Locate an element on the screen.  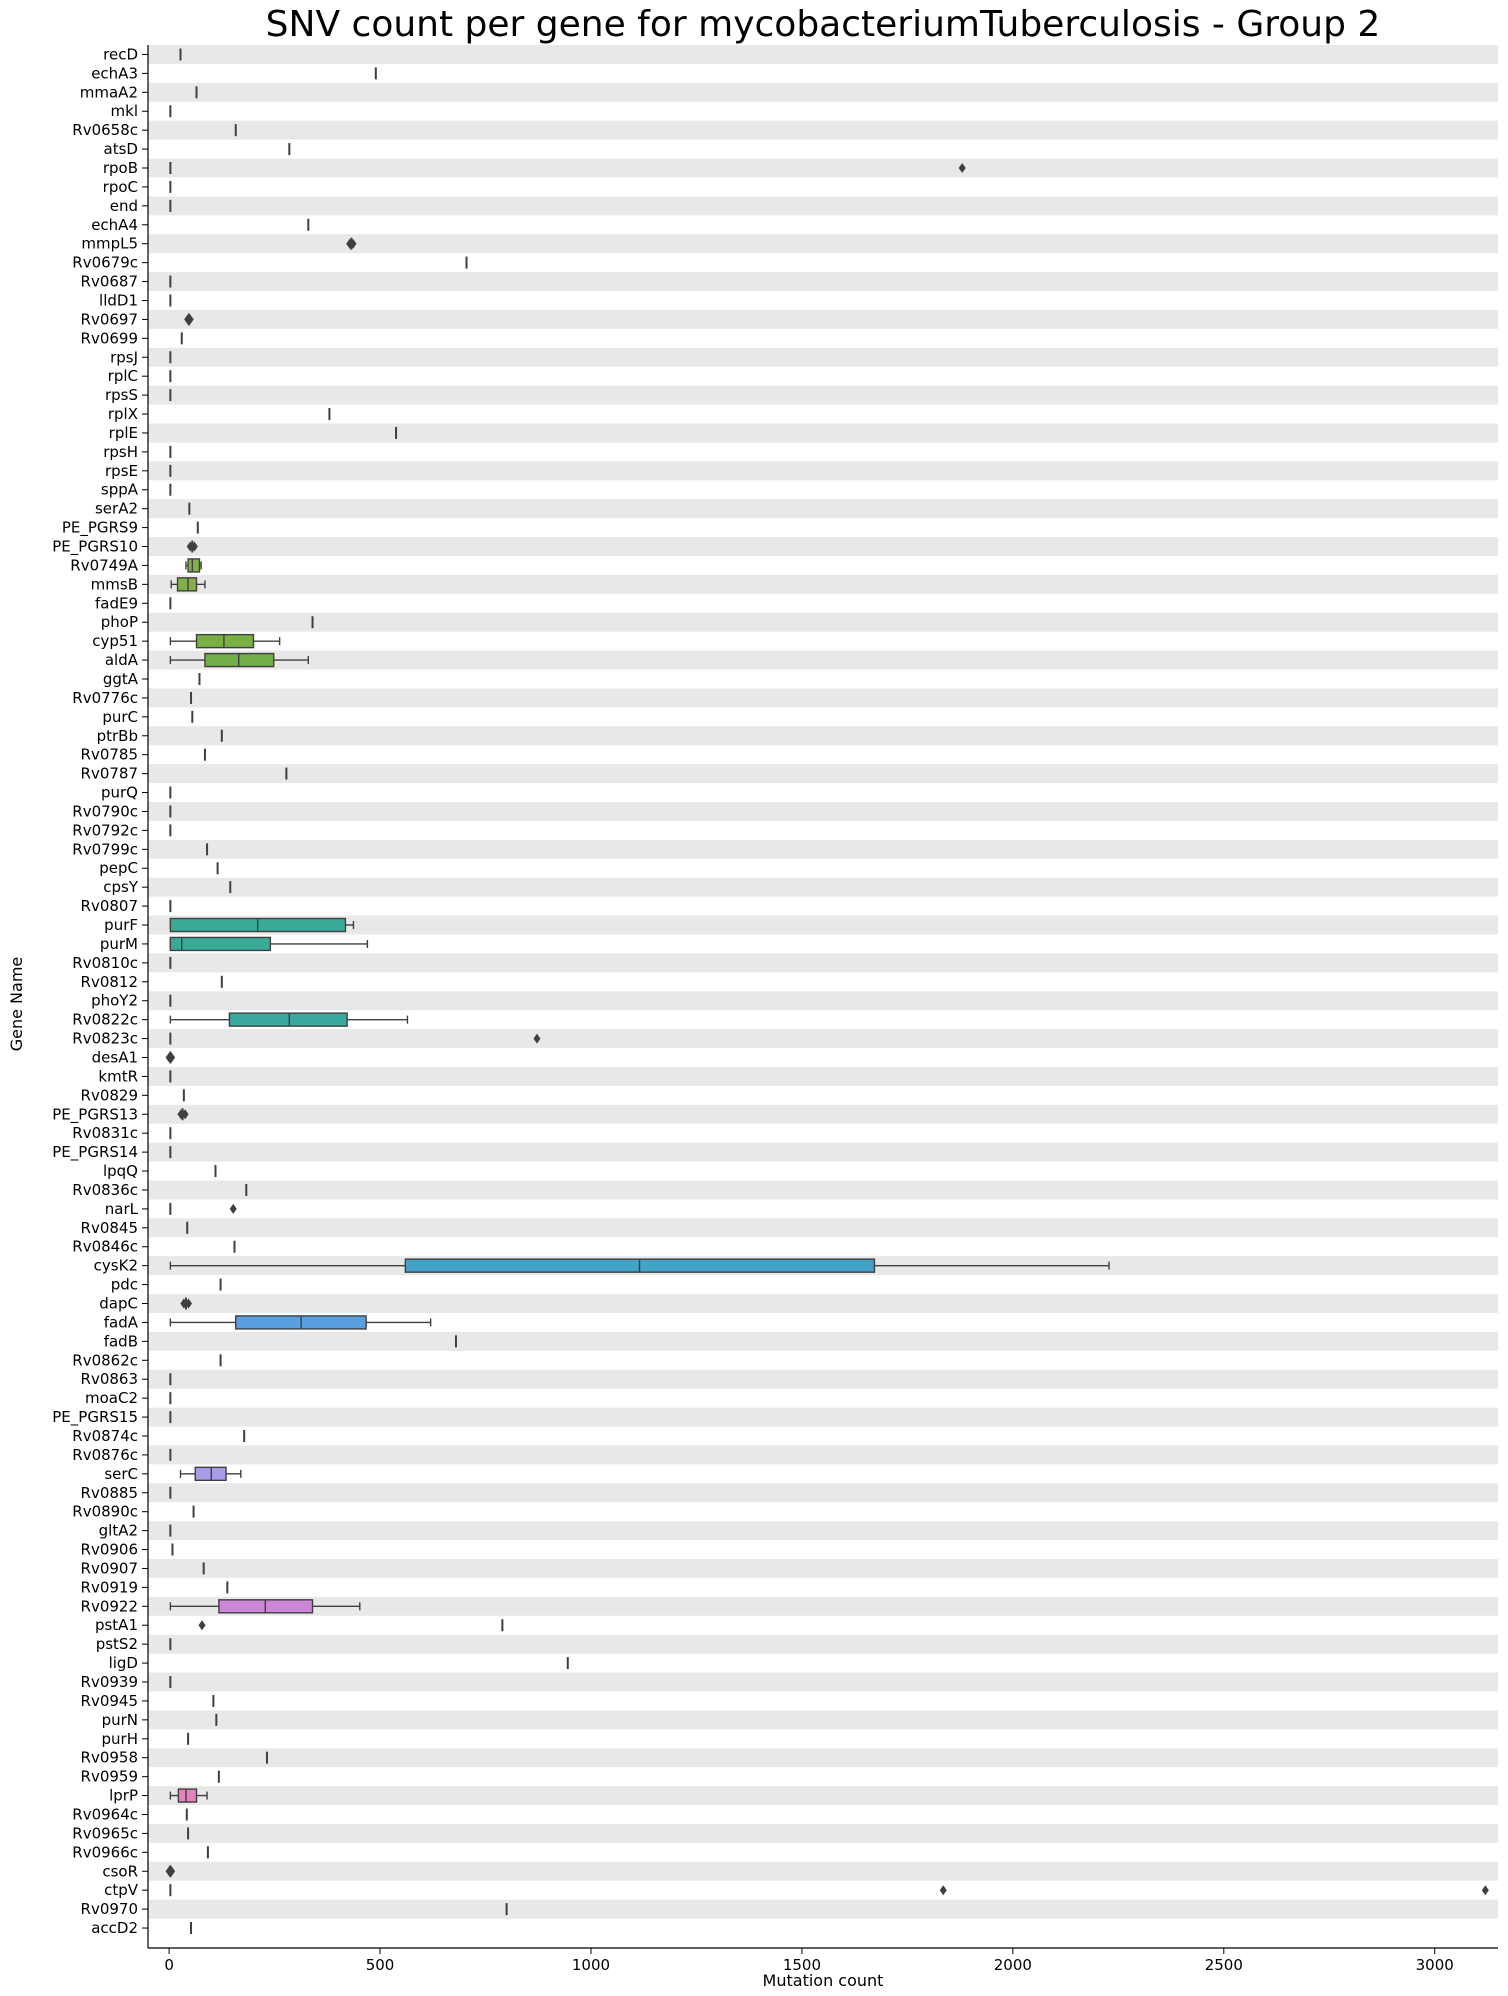
x-tick-label: 2500 is located at coordinates (1224, 1965).